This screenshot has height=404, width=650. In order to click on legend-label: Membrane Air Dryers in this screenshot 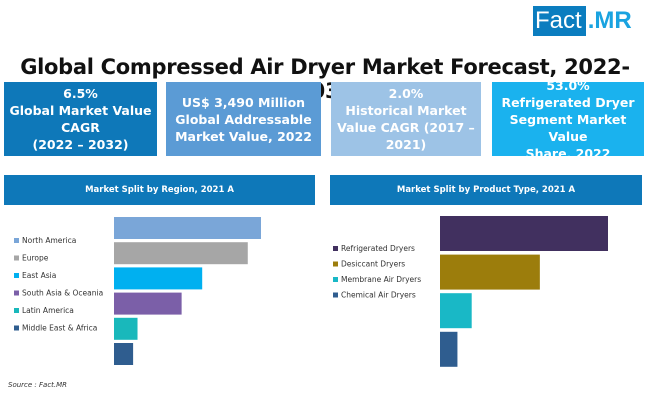, I will do `click(381, 279)`.